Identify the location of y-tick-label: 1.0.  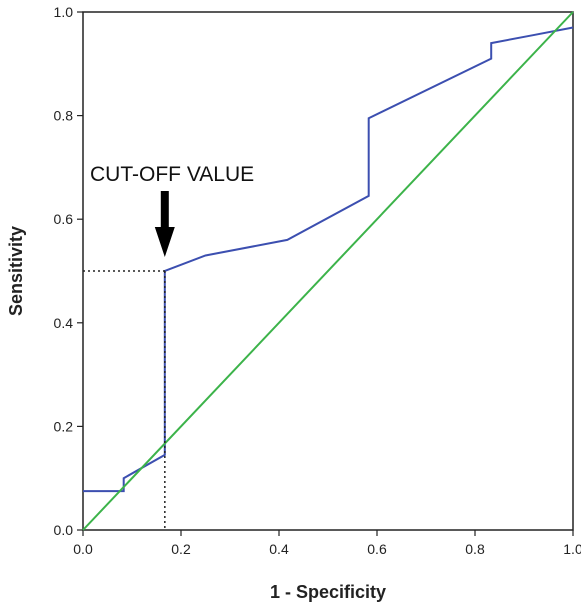
(64, 12).